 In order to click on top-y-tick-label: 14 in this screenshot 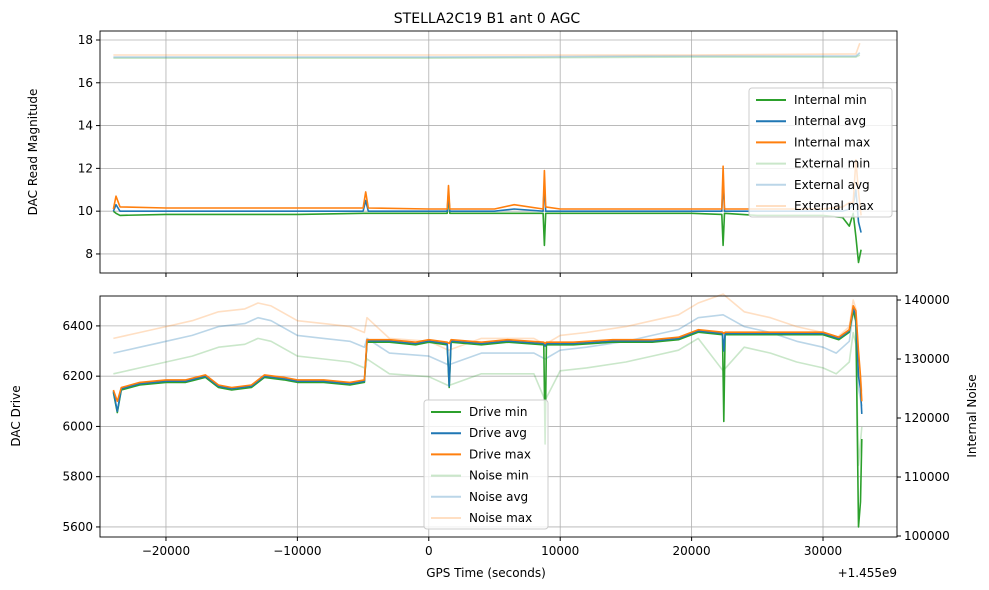, I will do `click(85, 126)`.